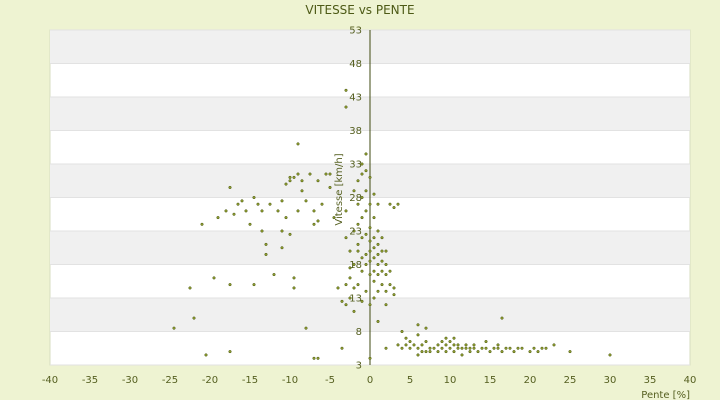  I want to click on y-tick-label: 33, so click(355, 165).